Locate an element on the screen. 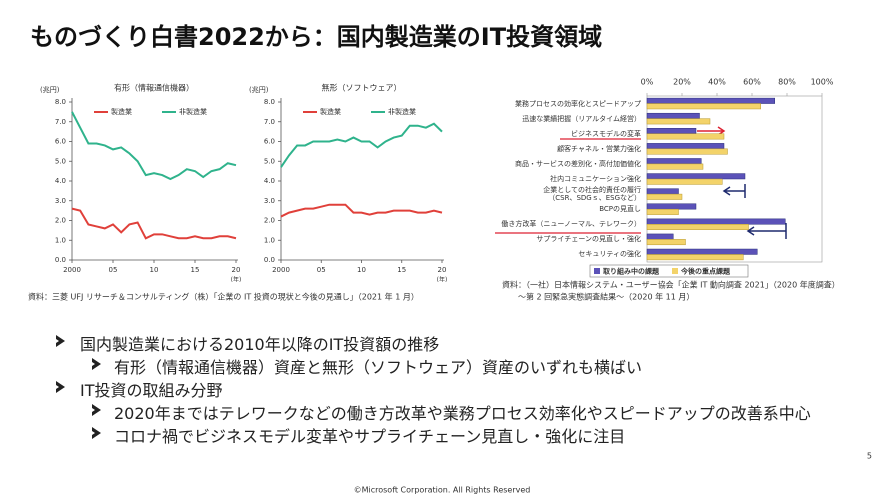  source-note: ～第 2 回緊急実態調査結果～（2020 年 11 月） is located at coordinates (606, 297).